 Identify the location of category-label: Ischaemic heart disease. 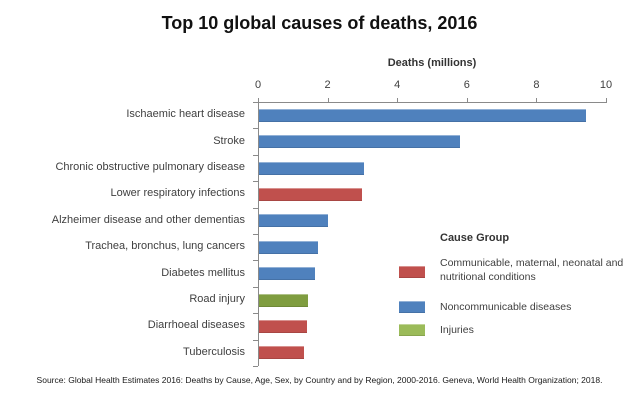
(185, 114).